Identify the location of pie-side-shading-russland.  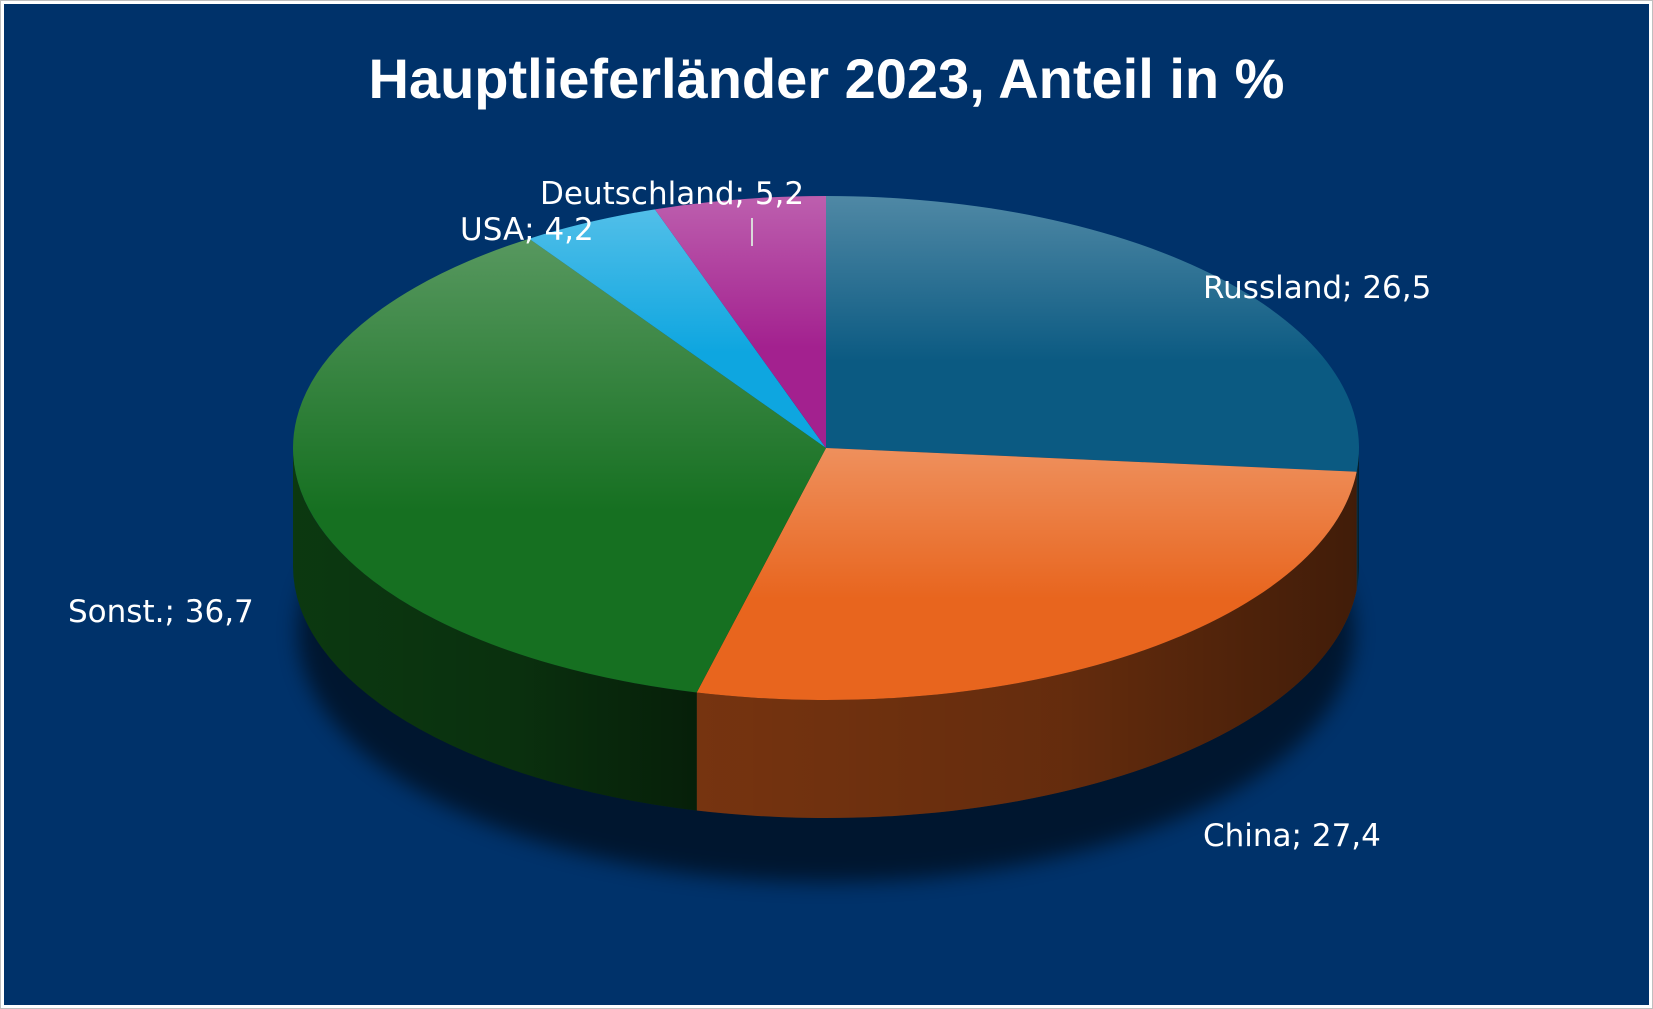
(1357, 519).